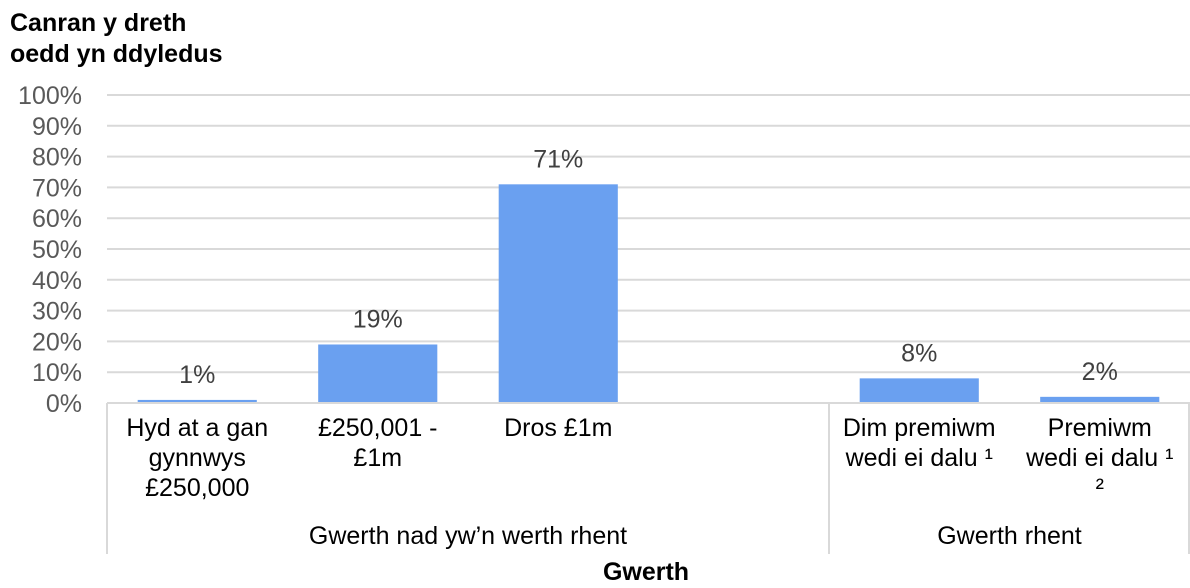 The width and height of the screenshot is (1190, 588). Describe the element at coordinates (197, 428) in the screenshot. I see `category-label: Hyd at a gan` at that location.